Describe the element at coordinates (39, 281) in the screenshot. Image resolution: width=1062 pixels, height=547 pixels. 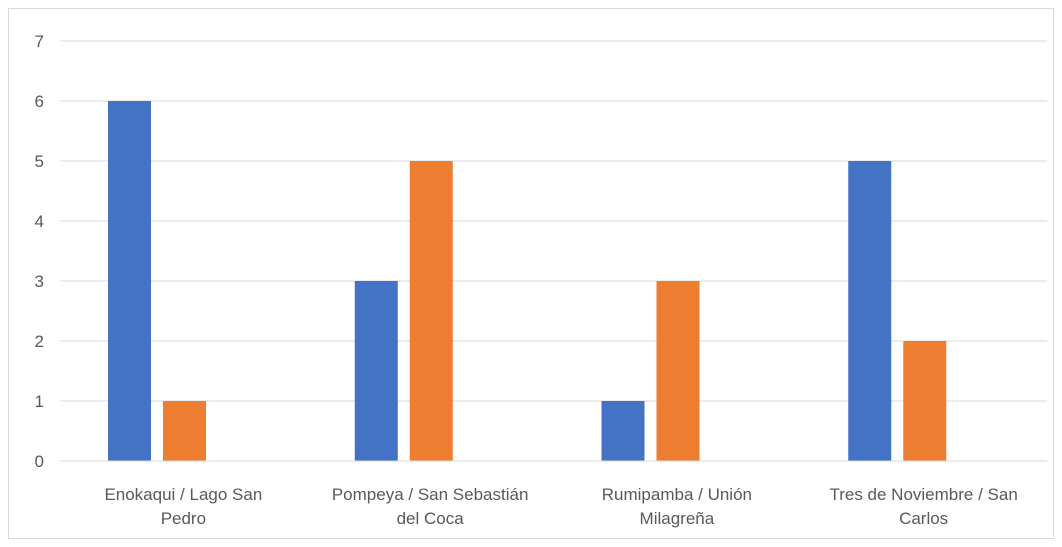
I see `y-tick-label: 3` at that location.